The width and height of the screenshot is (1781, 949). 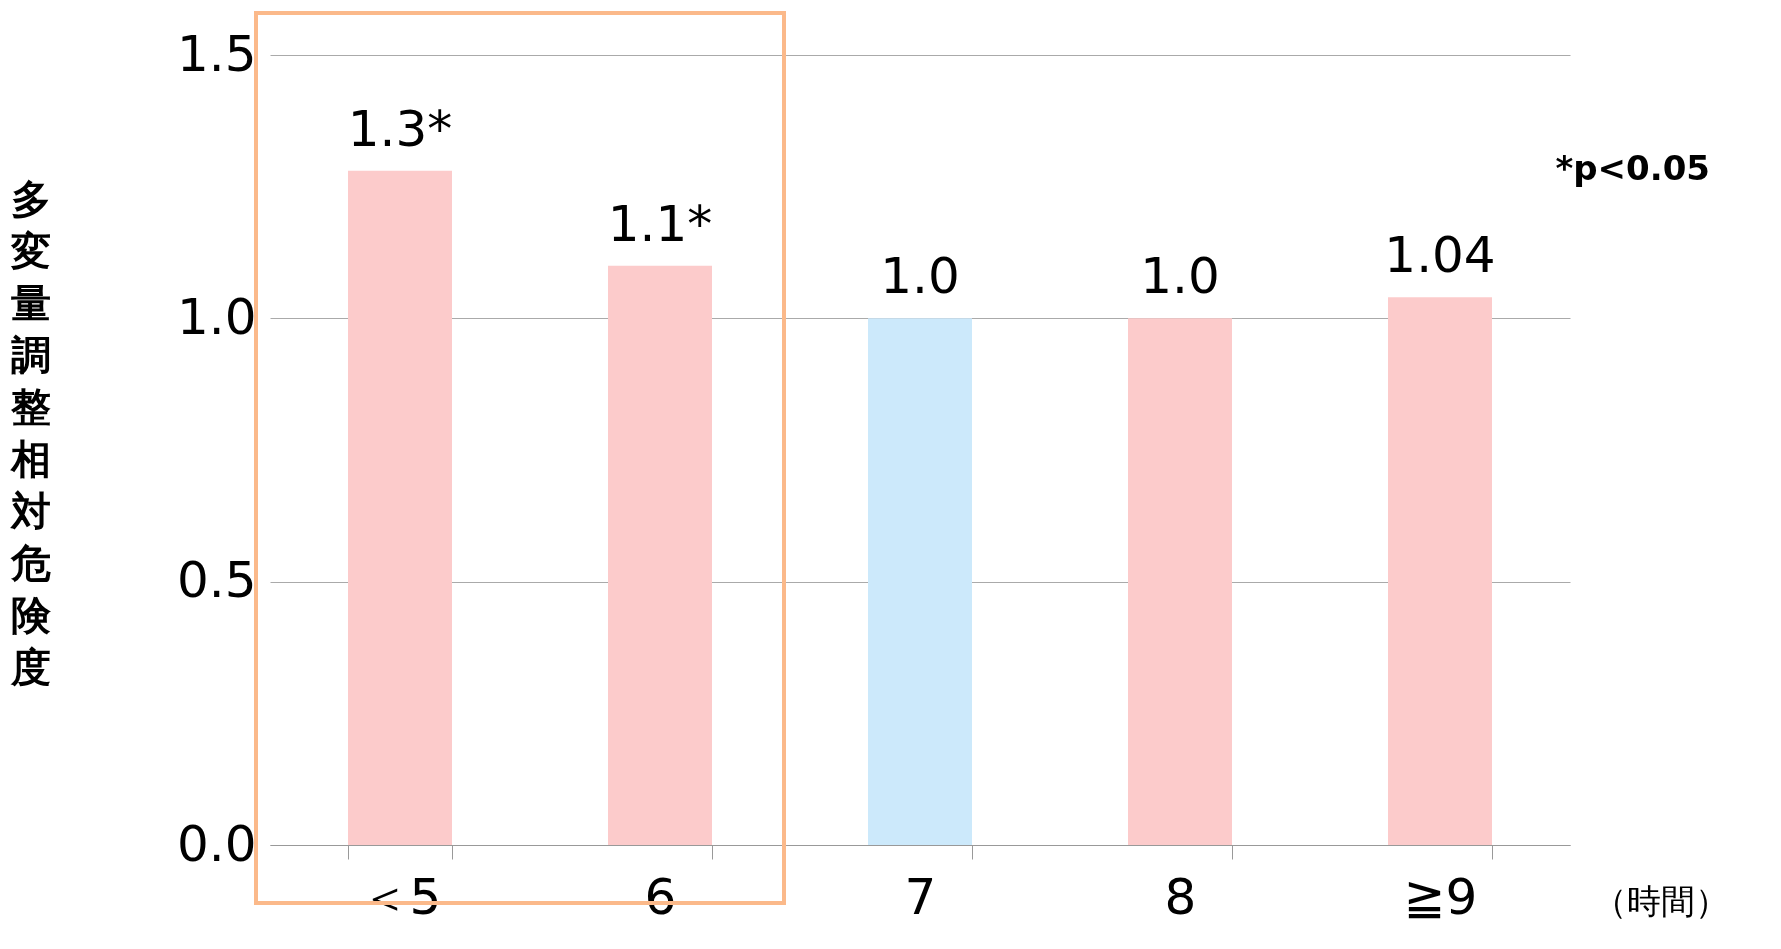 What do you see at coordinates (1440, 896) in the screenshot?
I see `x-tick-label: ≧9` at bounding box center [1440, 896].